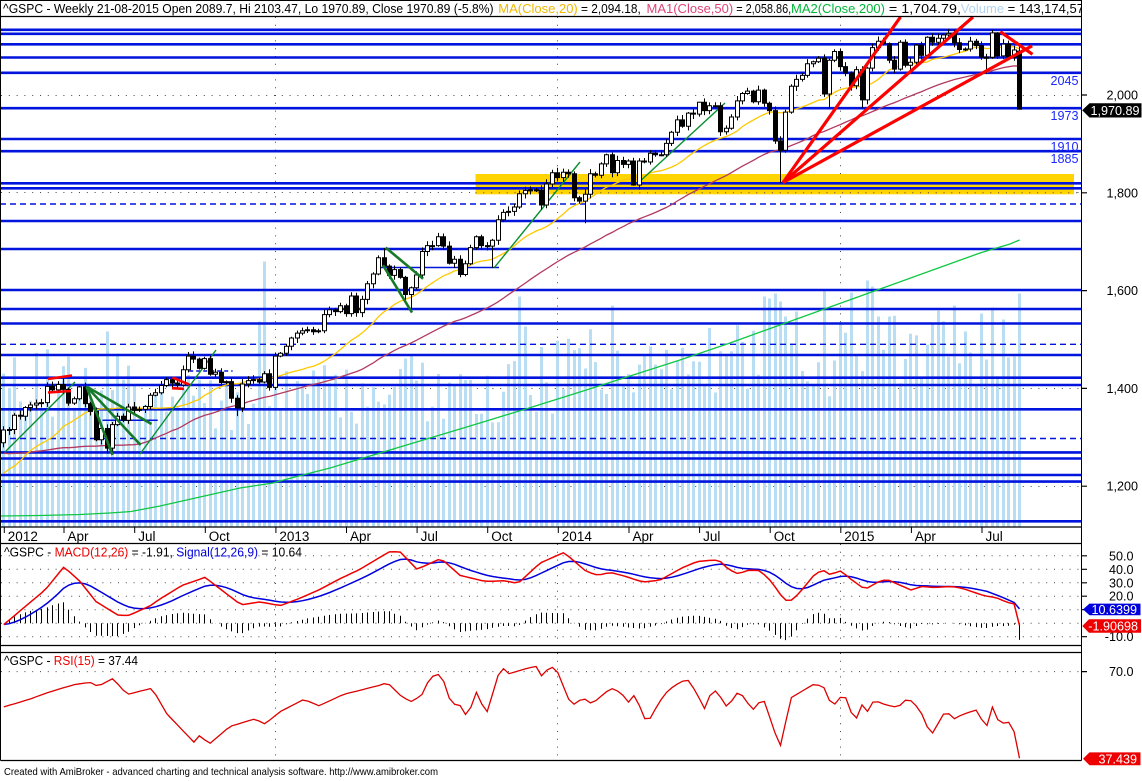 The image size is (1142, 781). Describe the element at coordinates (1114, 610) in the screenshot. I see `svg-text: 10.6399` at that location.